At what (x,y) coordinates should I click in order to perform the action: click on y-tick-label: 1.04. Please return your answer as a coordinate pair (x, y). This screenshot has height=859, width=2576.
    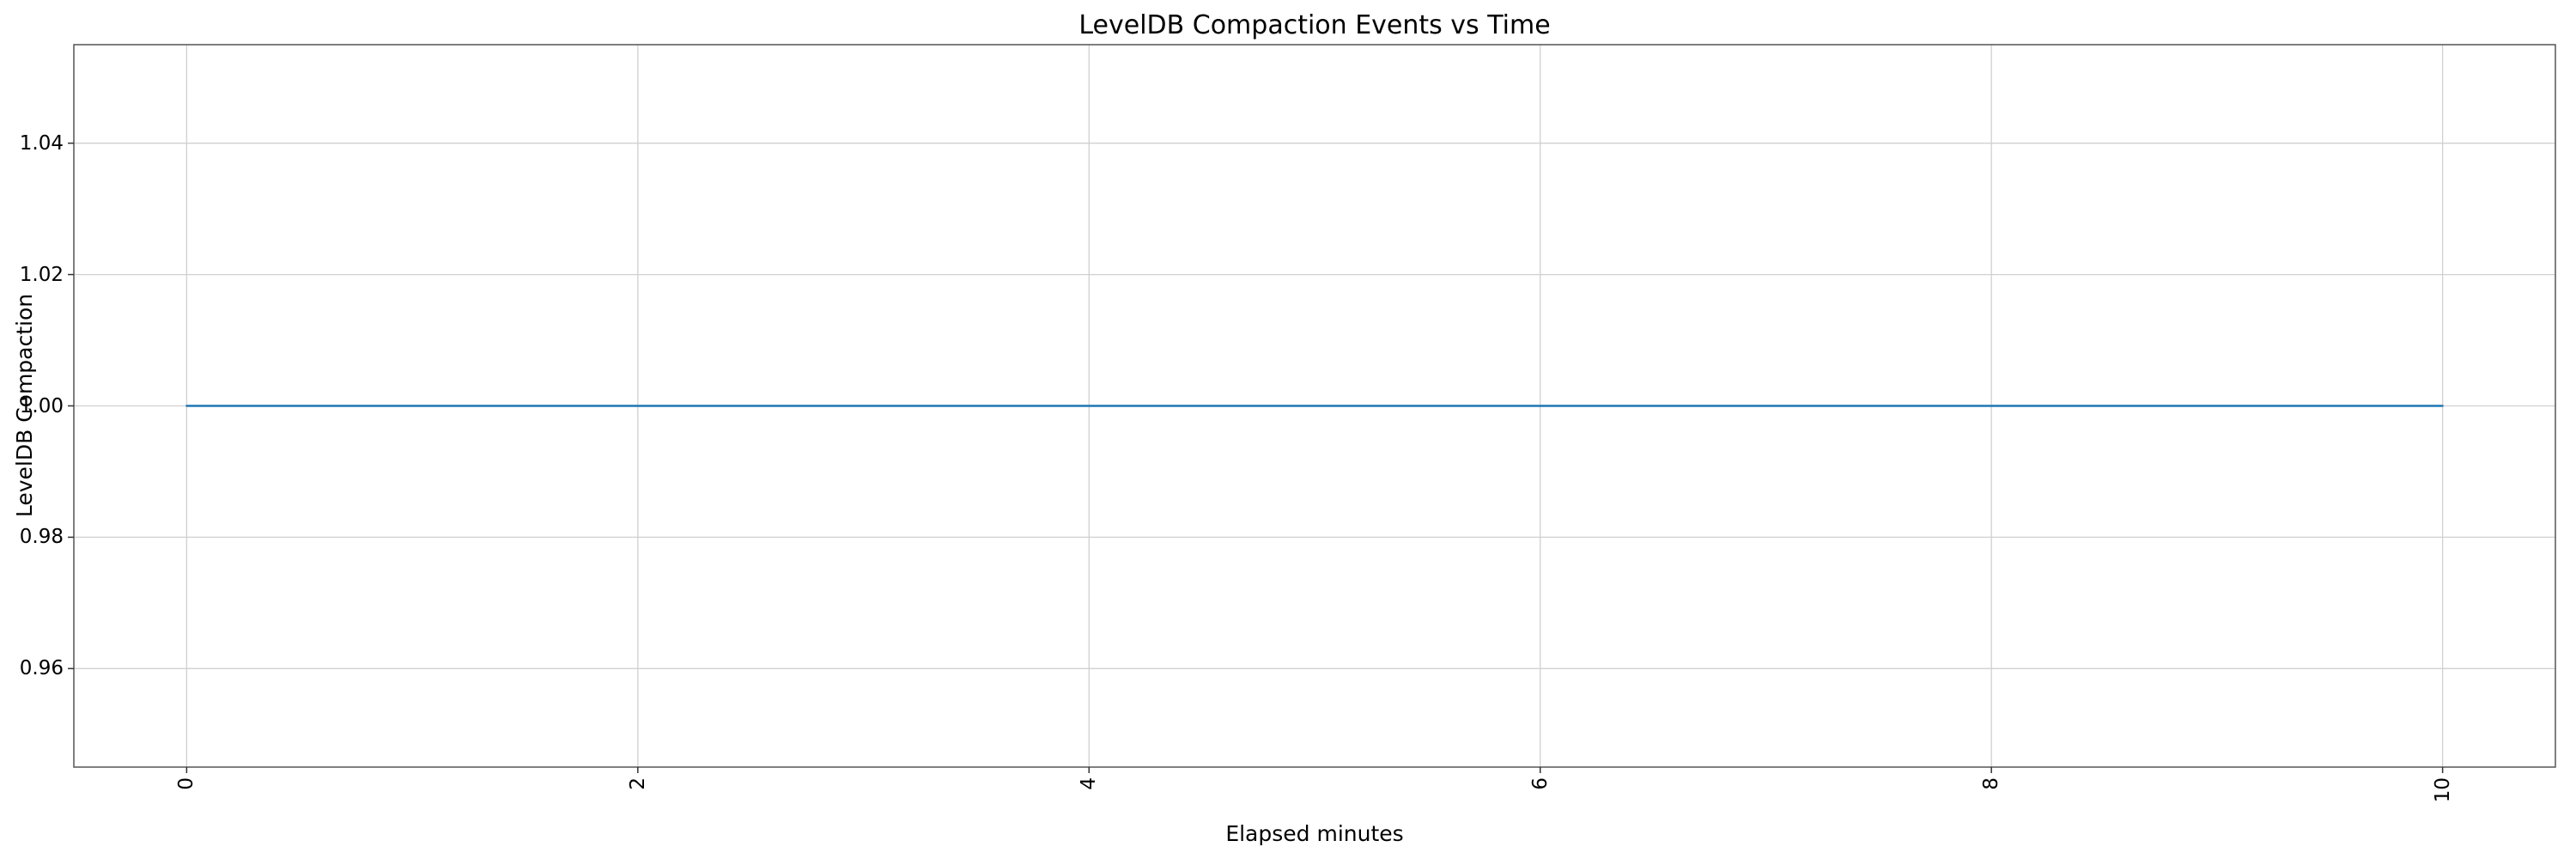
    Looking at the image, I should click on (41, 143).